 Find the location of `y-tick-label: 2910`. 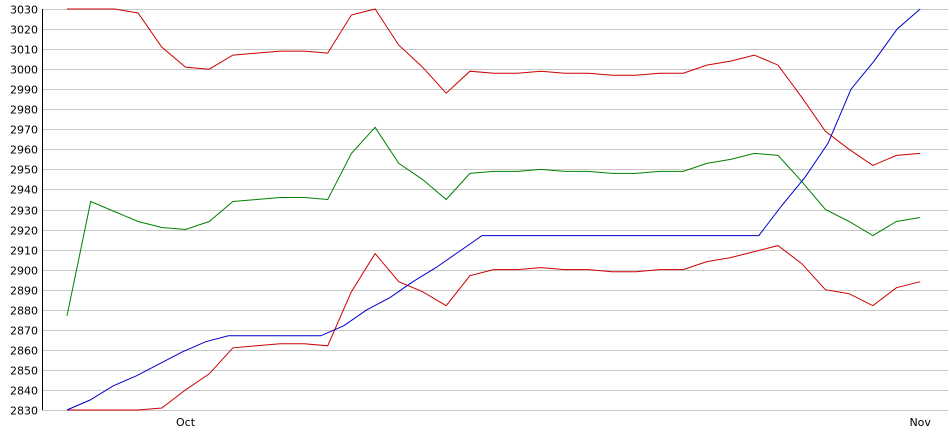

y-tick-label: 2910 is located at coordinates (24, 251).